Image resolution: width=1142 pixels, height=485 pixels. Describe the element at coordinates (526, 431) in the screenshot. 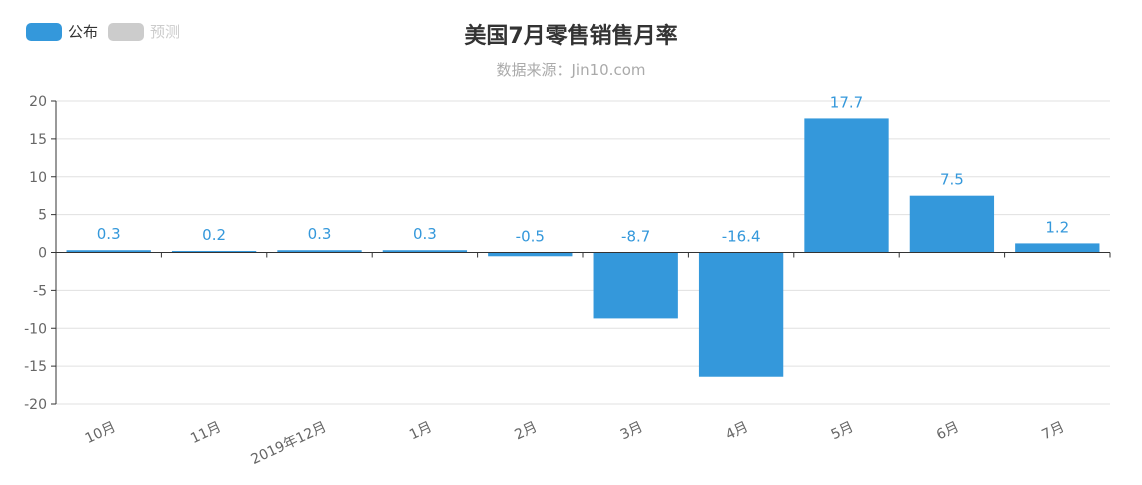

I see `x-tick-label: 2月` at that location.